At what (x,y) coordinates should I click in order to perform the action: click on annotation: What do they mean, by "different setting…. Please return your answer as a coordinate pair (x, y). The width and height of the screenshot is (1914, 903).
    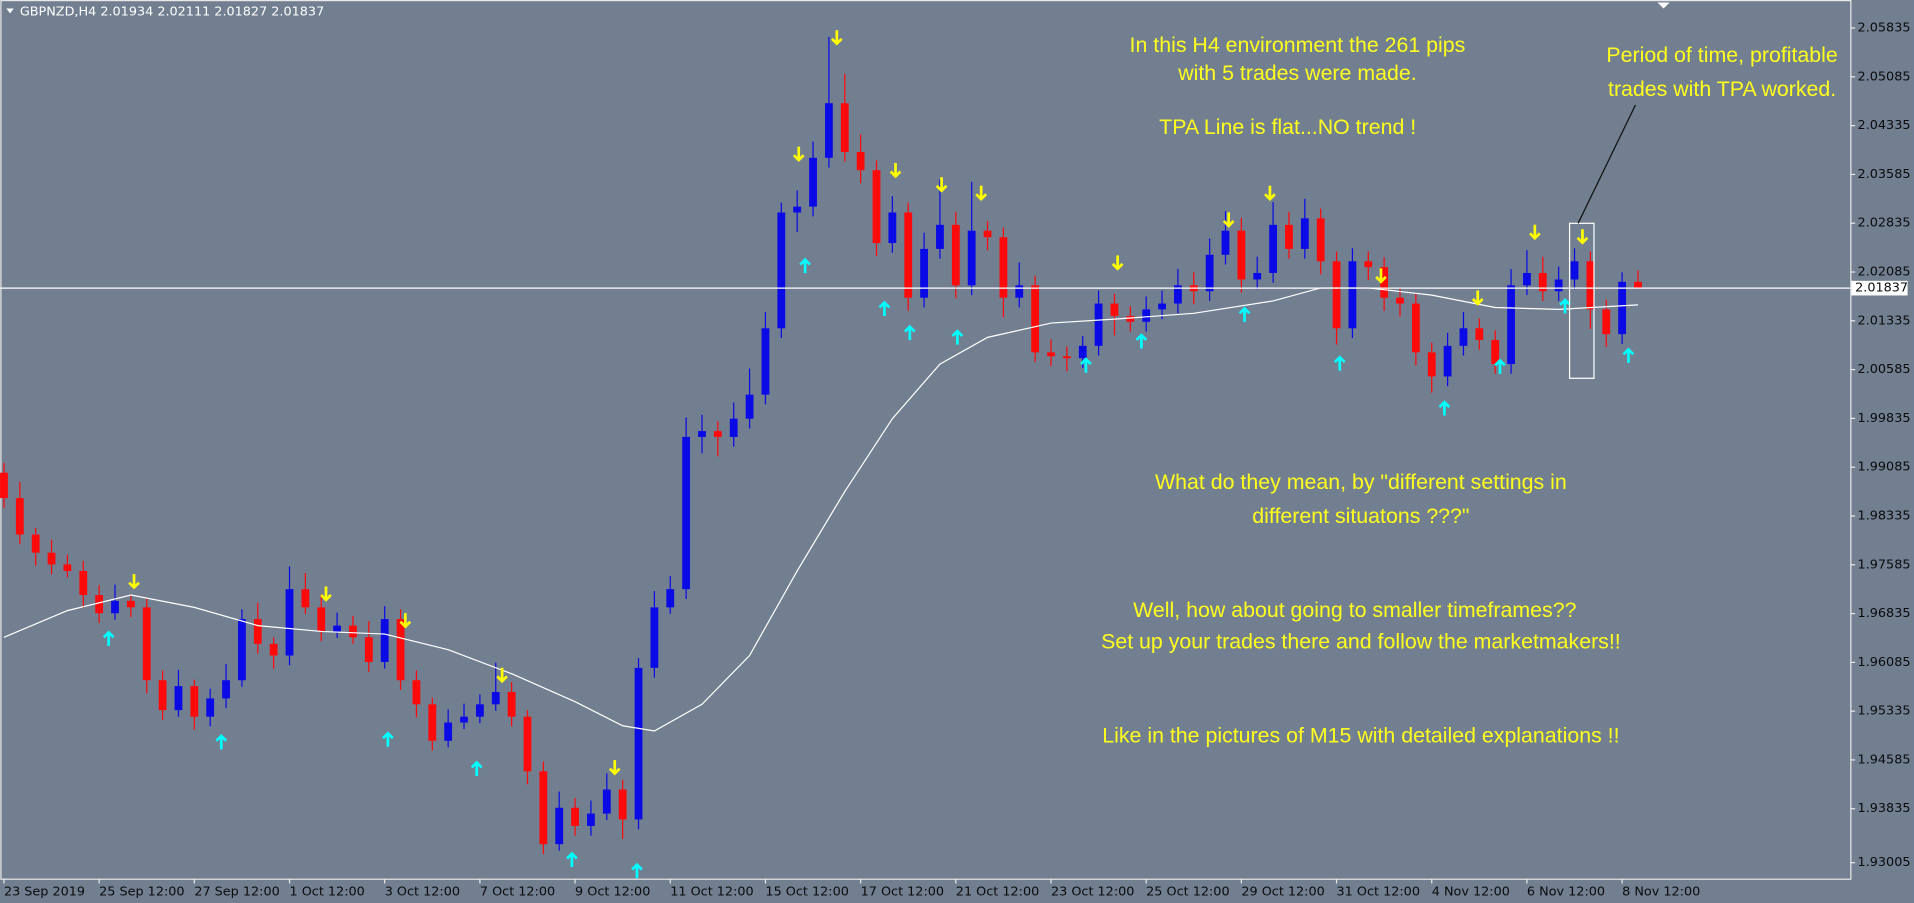
    Looking at the image, I should click on (1361, 482).